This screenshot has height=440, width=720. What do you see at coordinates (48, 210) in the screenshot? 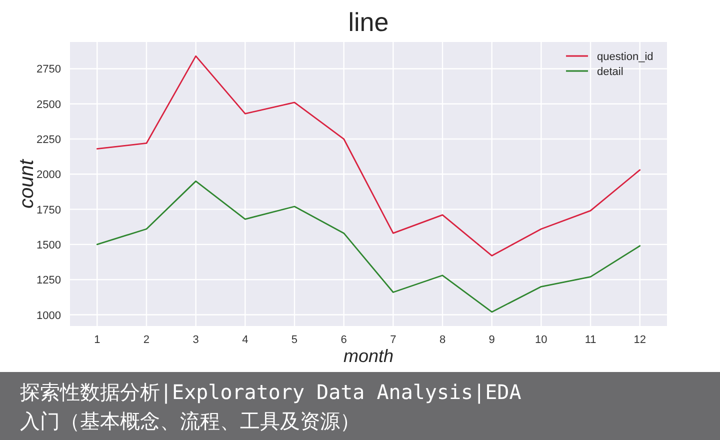
I see `y-tick-label: 1750` at bounding box center [48, 210].